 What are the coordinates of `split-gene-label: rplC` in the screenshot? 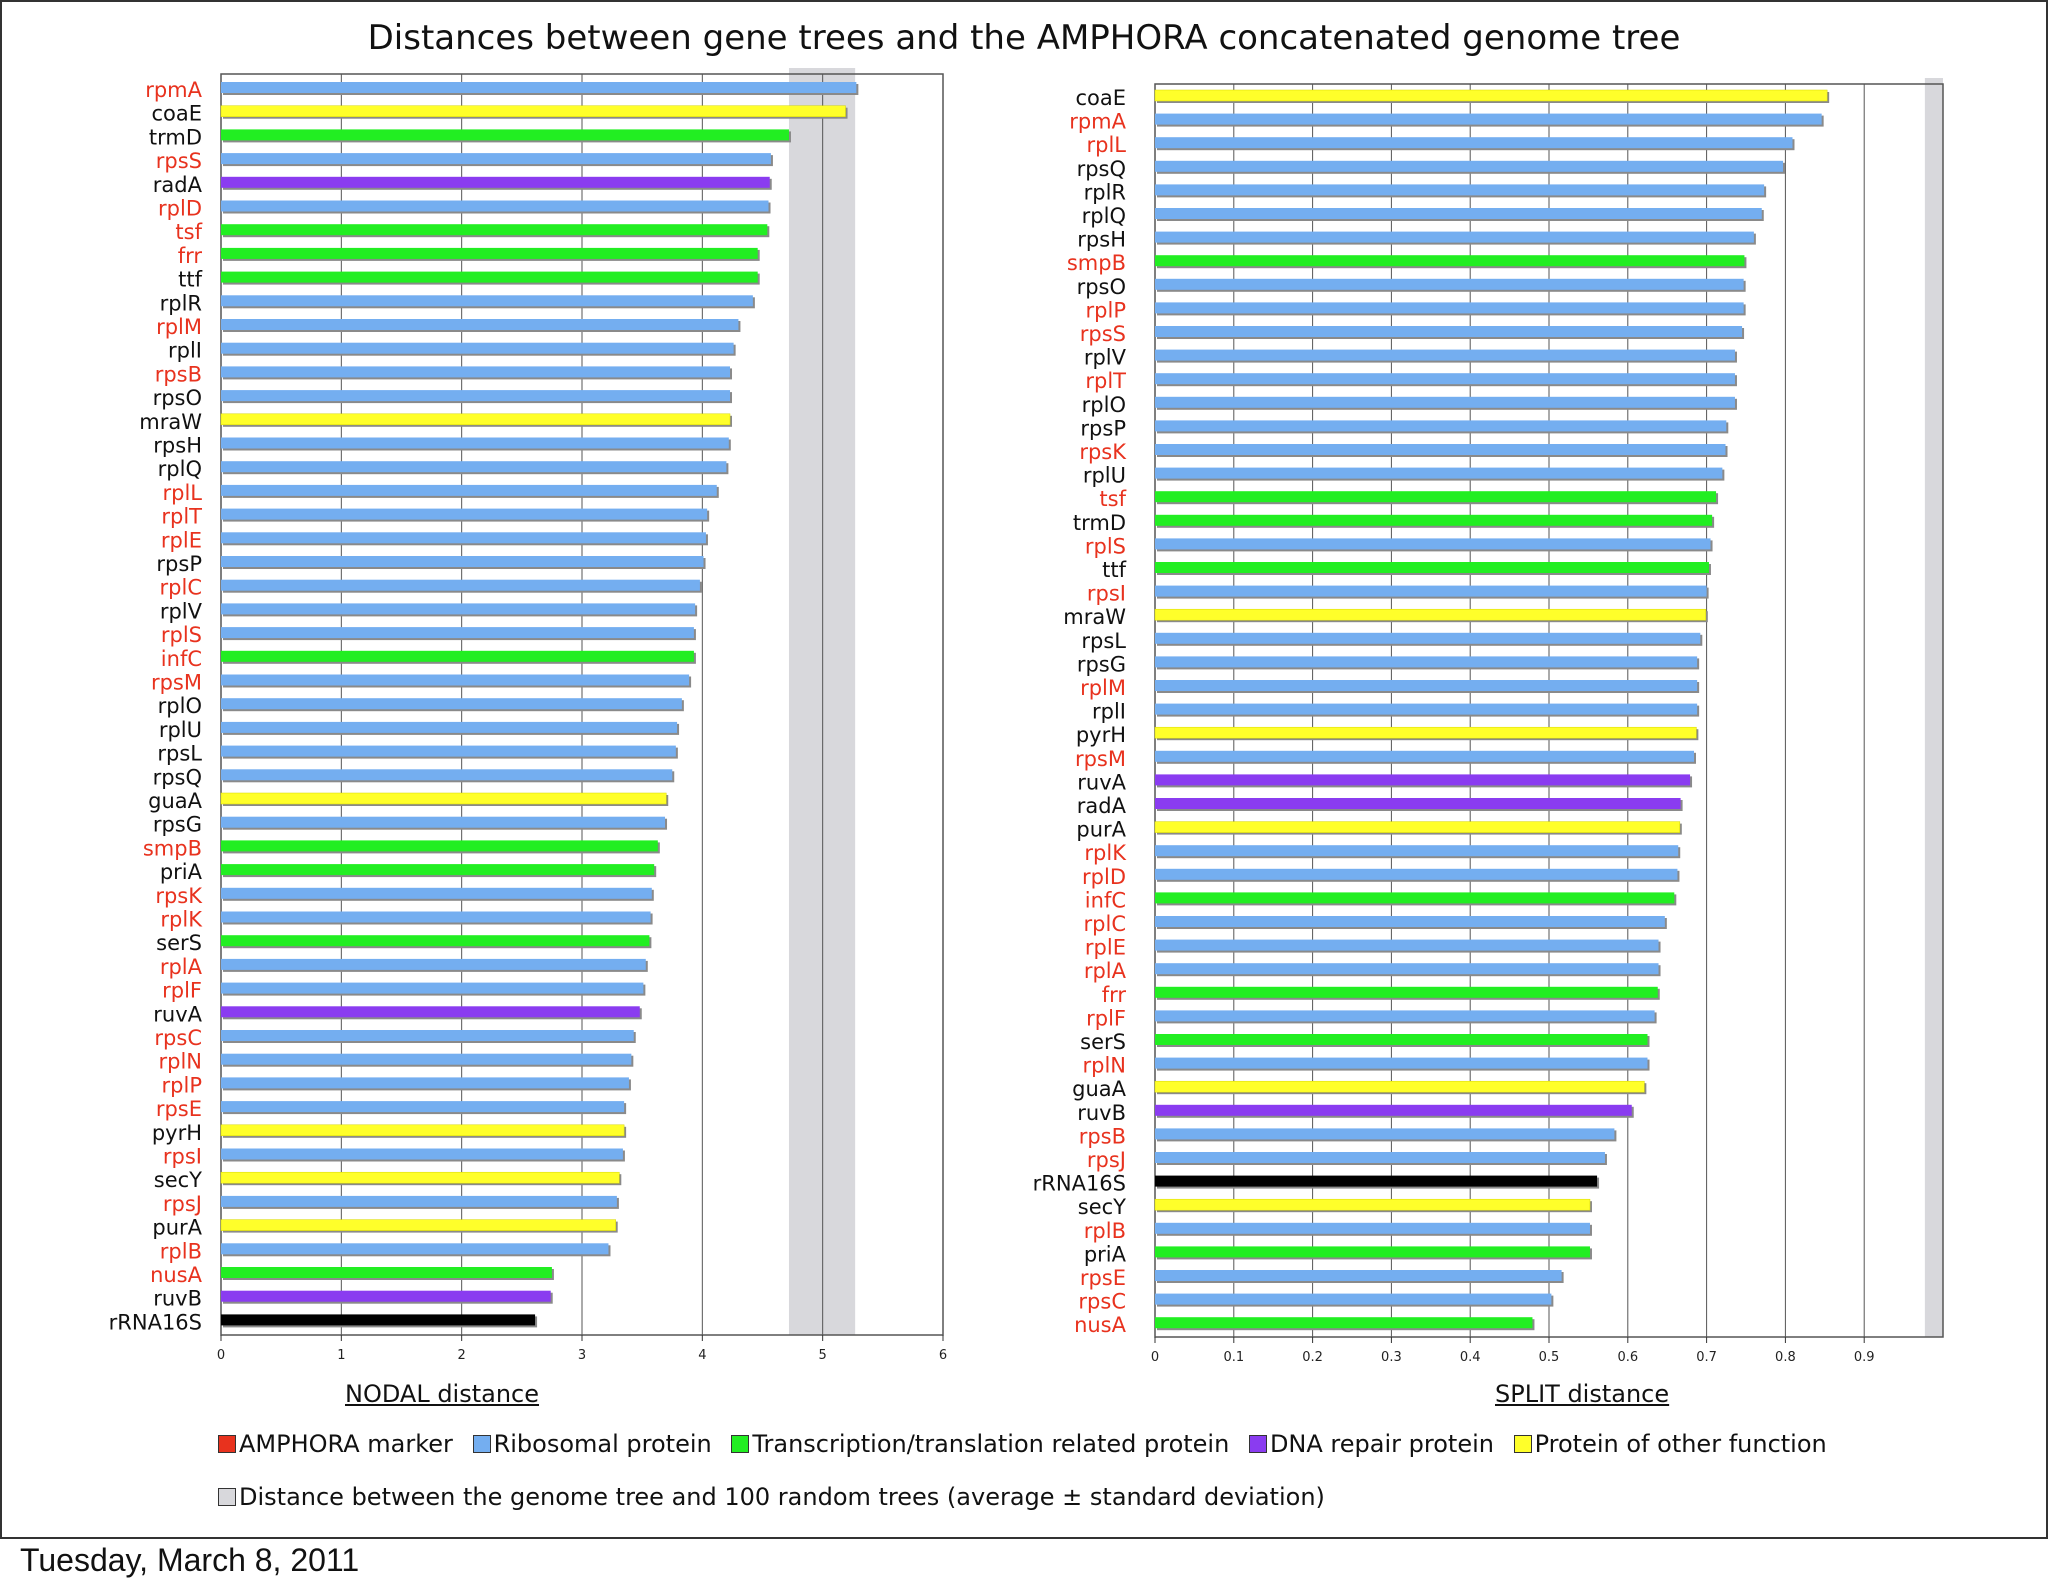 It's located at (1105, 924).